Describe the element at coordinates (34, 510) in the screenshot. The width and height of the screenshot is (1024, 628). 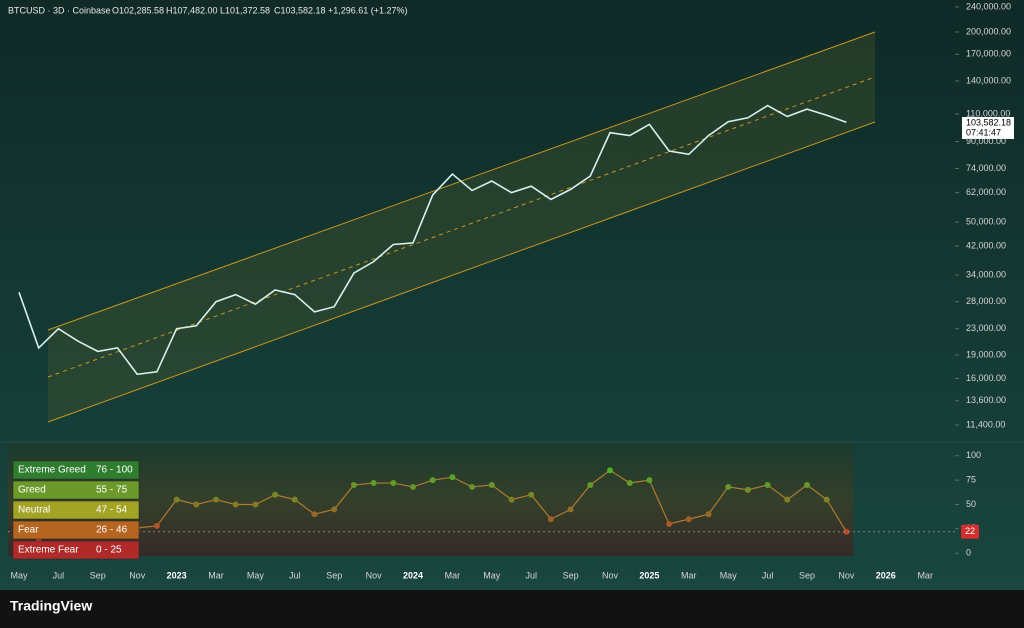
I see `zone-label: Neutral` at that location.